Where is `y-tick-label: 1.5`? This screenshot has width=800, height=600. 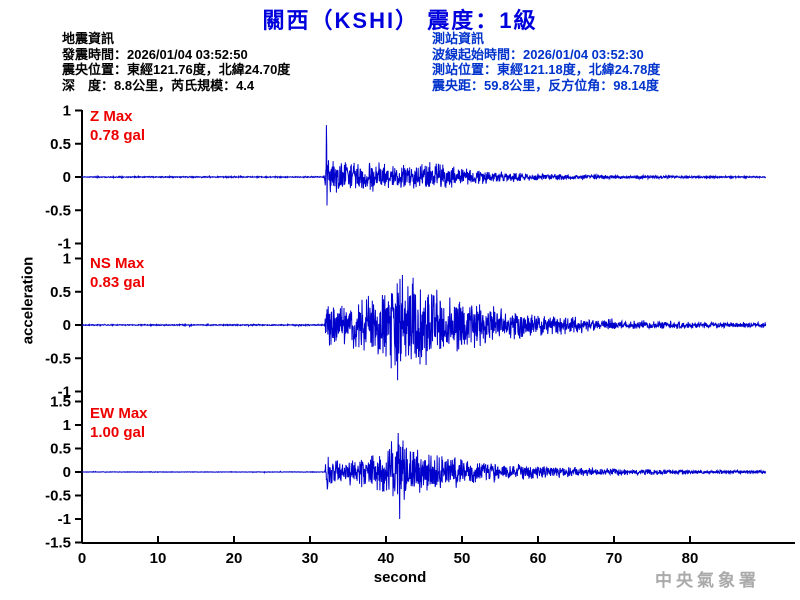 y-tick-label: 1.5 is located at coordinates (60, 402).